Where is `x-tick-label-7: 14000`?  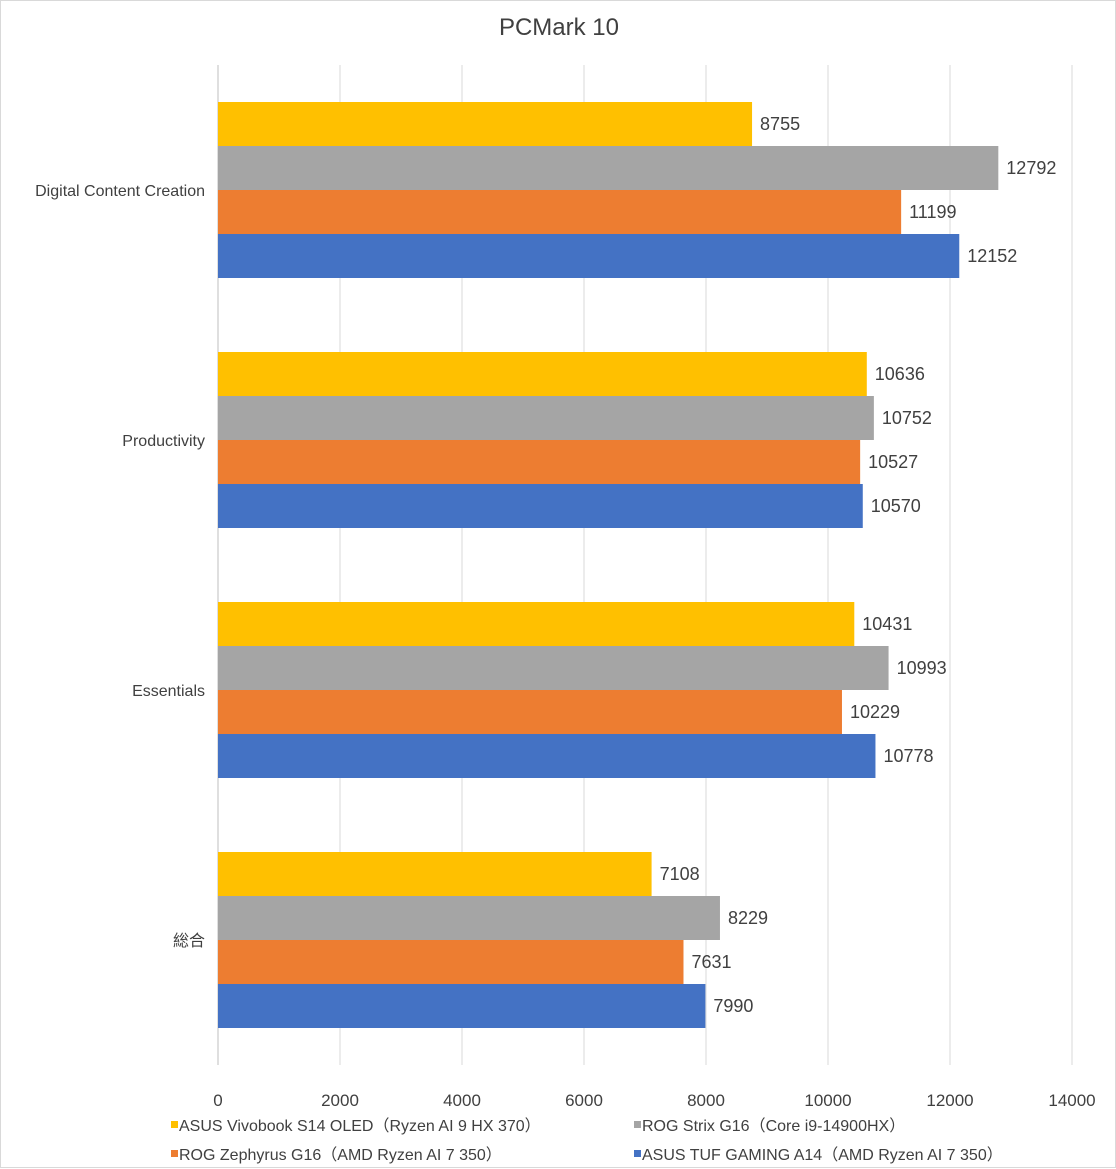 x-tick-label-7: 14000 is located at coordinates (1071, 1100).